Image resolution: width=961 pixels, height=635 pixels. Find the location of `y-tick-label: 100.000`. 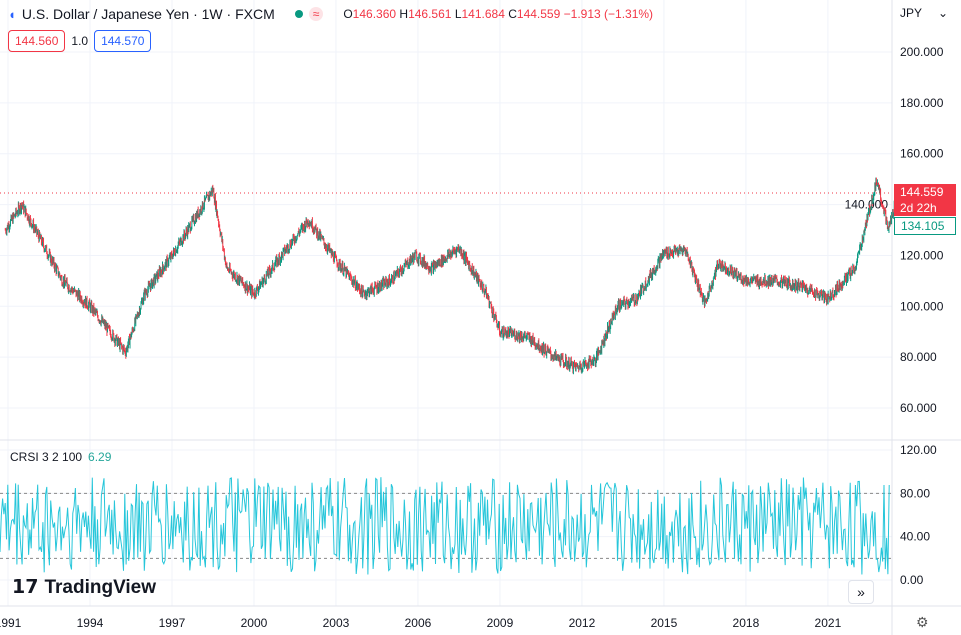

y-tick-label: 100.000 is located at coordinates (922, 306).